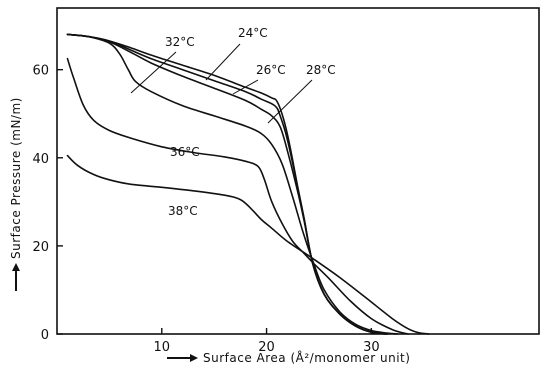 This screenshot has width=542, height=371. I want to click on x-axis-arrowhead, so click(194, 358).